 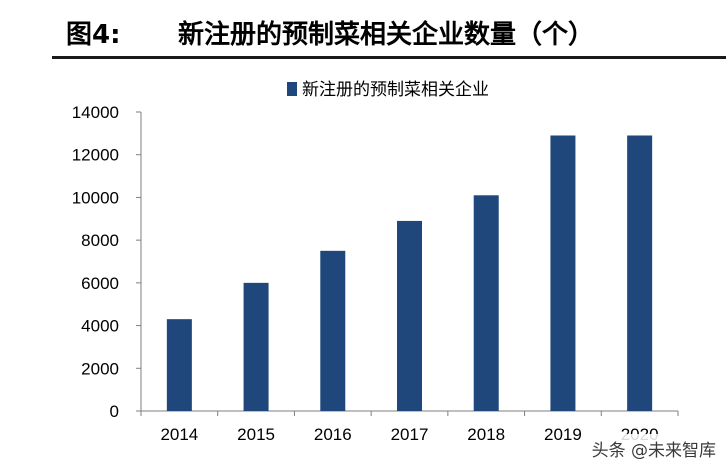 What do you see at coordinates (333, 330) in the screenshot?
I see `bar-2016` at bounding box center [333, 330].